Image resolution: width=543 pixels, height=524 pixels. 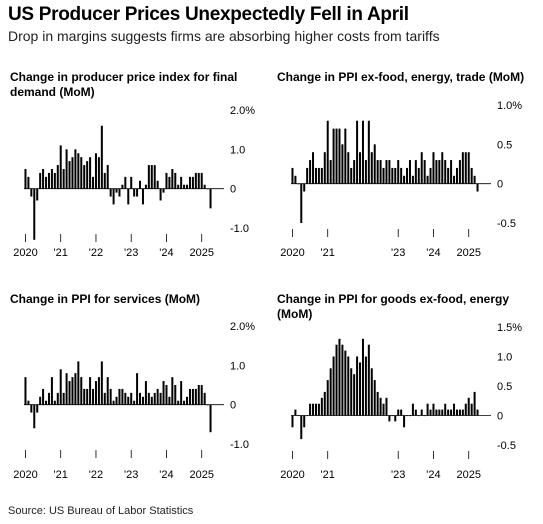 I want to click on x-tick-label: 2025, so click(x=201, y=475).